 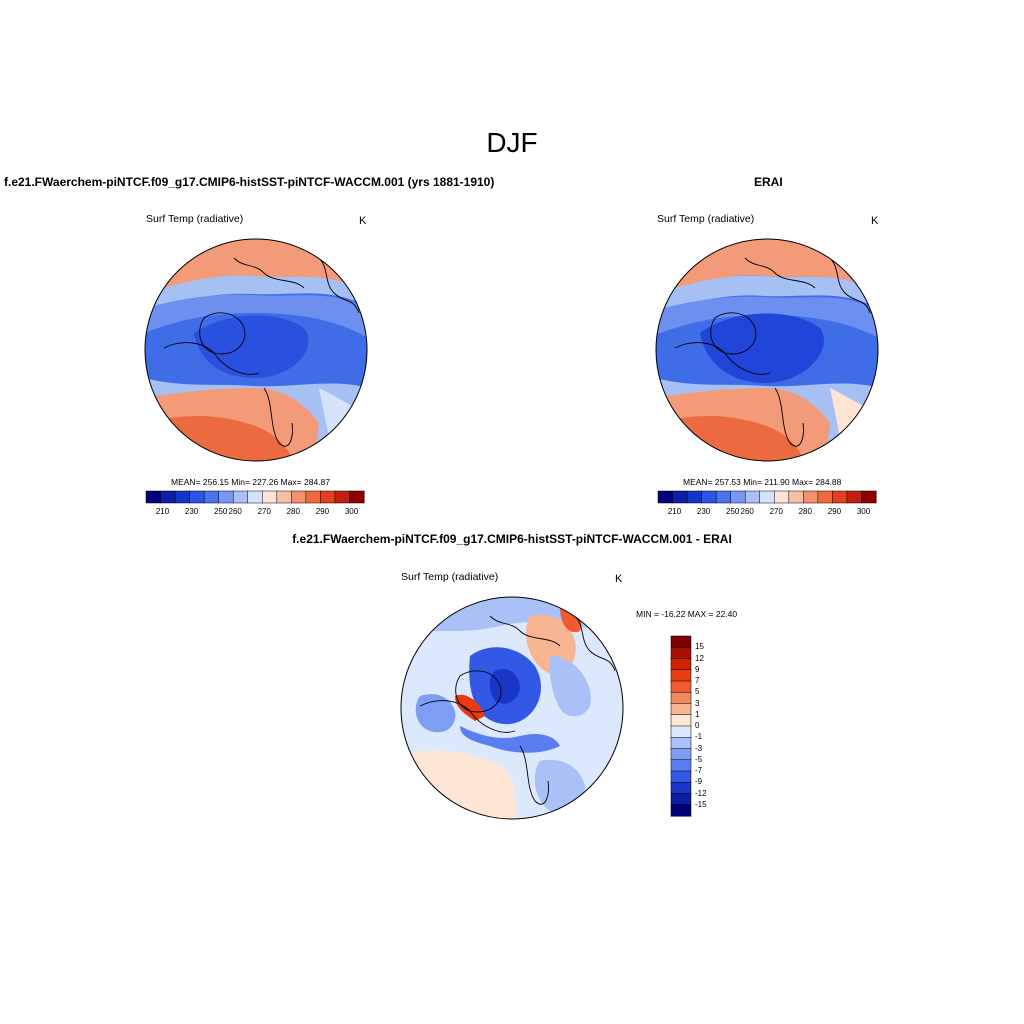 I want to click on diff-colorbar-tick: -3, so click(x=699, y=748).